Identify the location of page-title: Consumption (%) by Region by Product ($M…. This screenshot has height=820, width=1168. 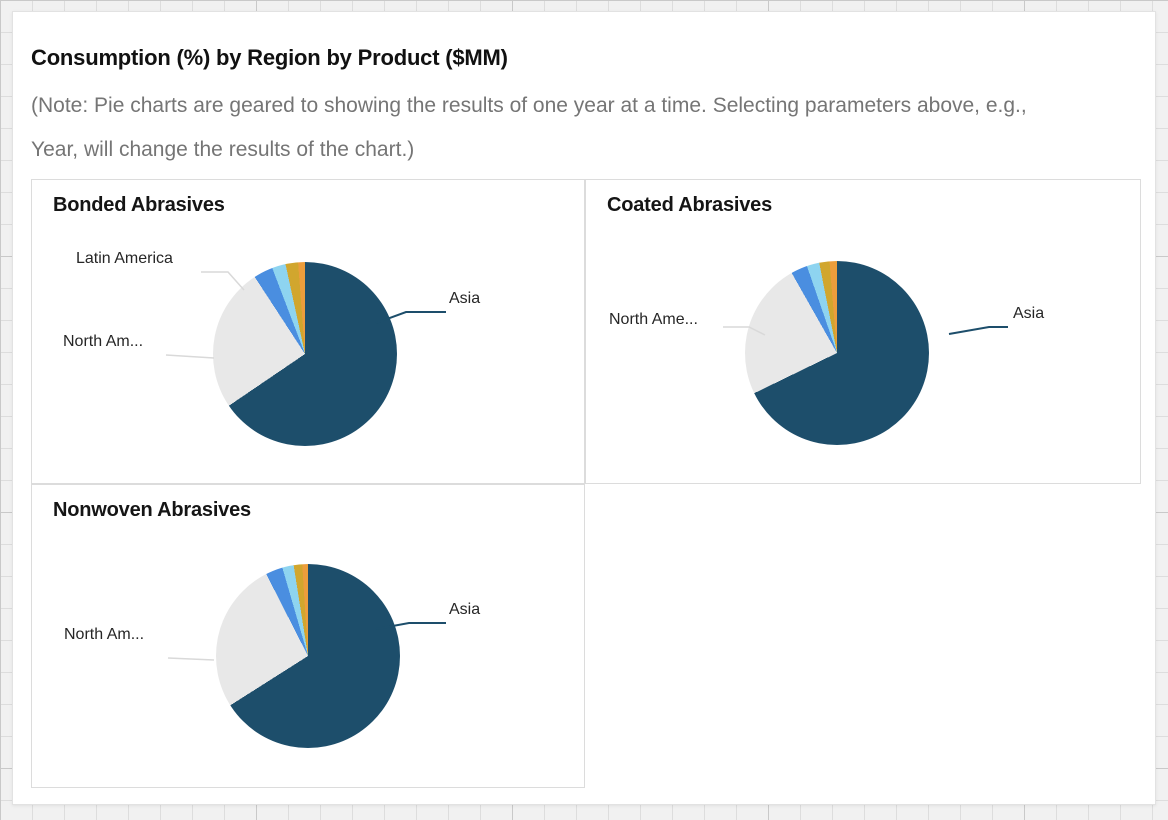
(269, 57).